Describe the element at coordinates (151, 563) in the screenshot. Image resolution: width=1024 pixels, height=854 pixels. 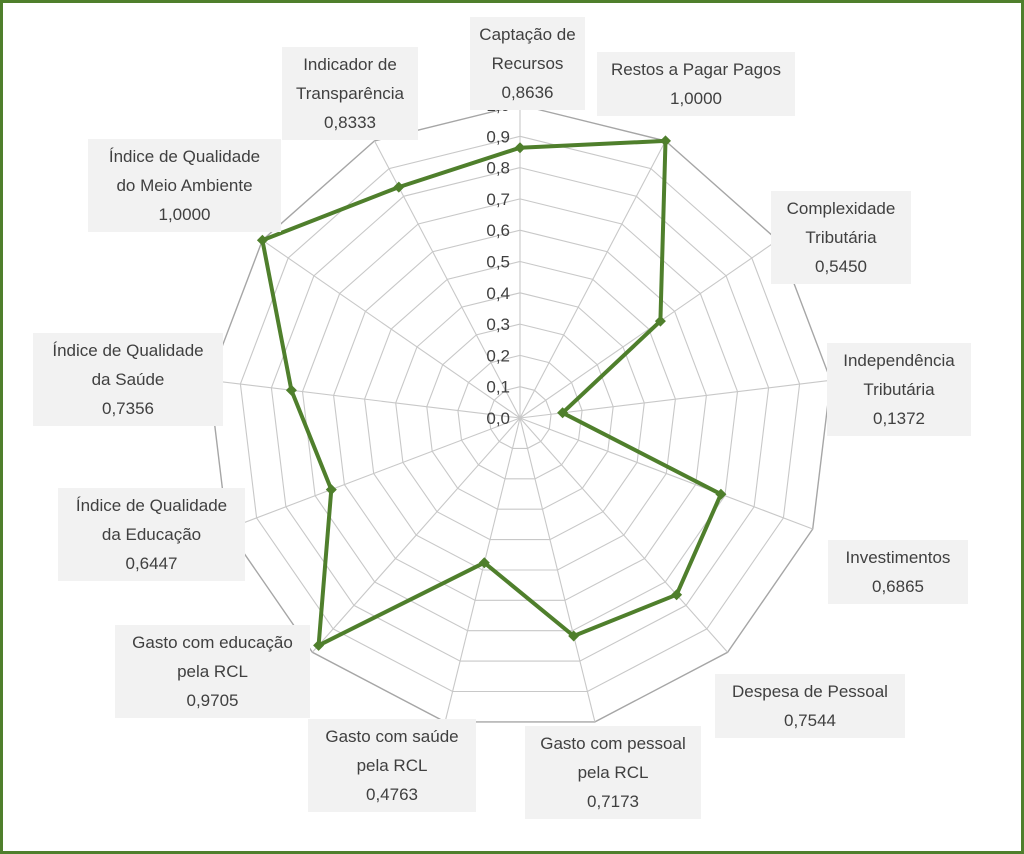
I see `category-value: 0,6447` at that location.